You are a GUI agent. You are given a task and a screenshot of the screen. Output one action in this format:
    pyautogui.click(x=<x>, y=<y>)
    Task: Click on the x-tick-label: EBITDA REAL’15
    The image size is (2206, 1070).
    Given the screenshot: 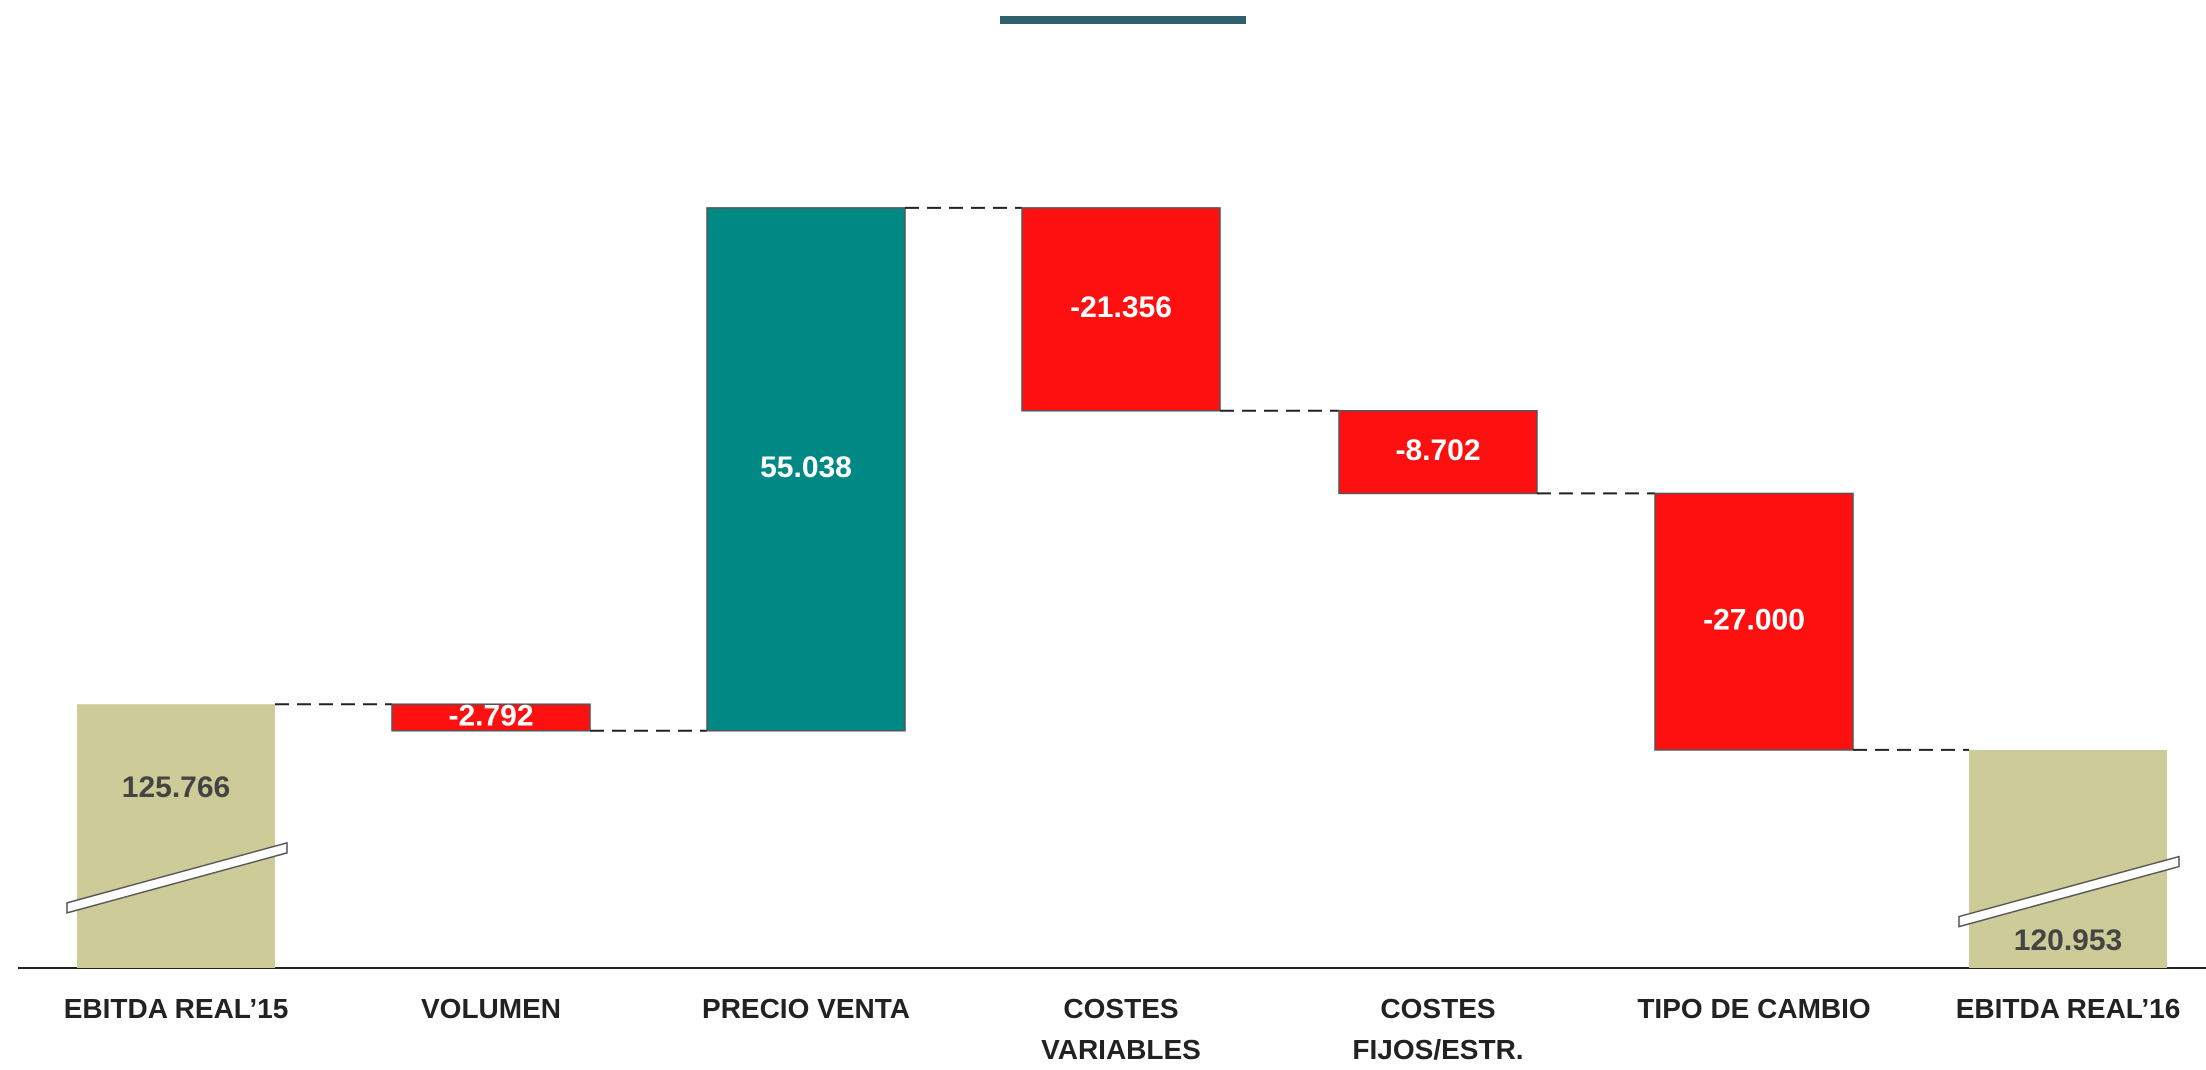 What is the action you would take?
    pyautogui.click(x=176, y=1008)
    